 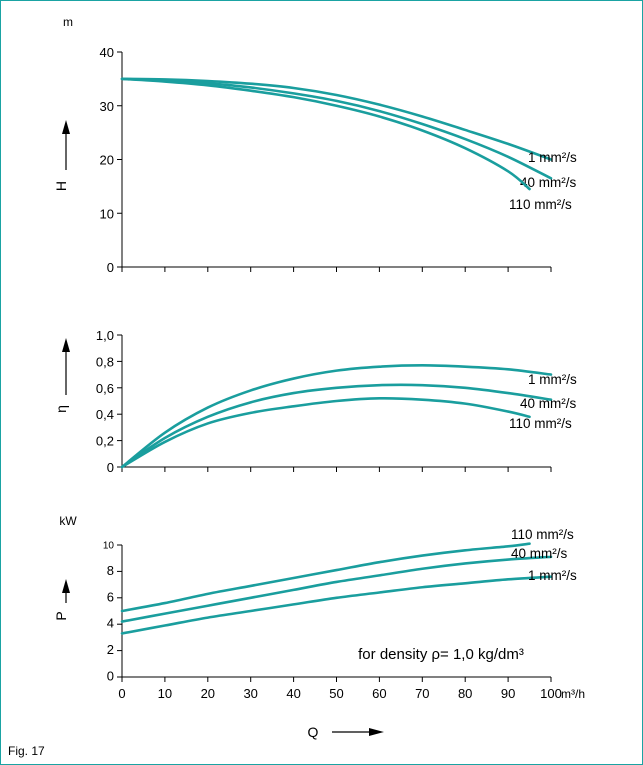 What do you see at coordinates (508, 693) in the screenshot?
I see `x-tick-label: 90` at bounding box center [508, 693].